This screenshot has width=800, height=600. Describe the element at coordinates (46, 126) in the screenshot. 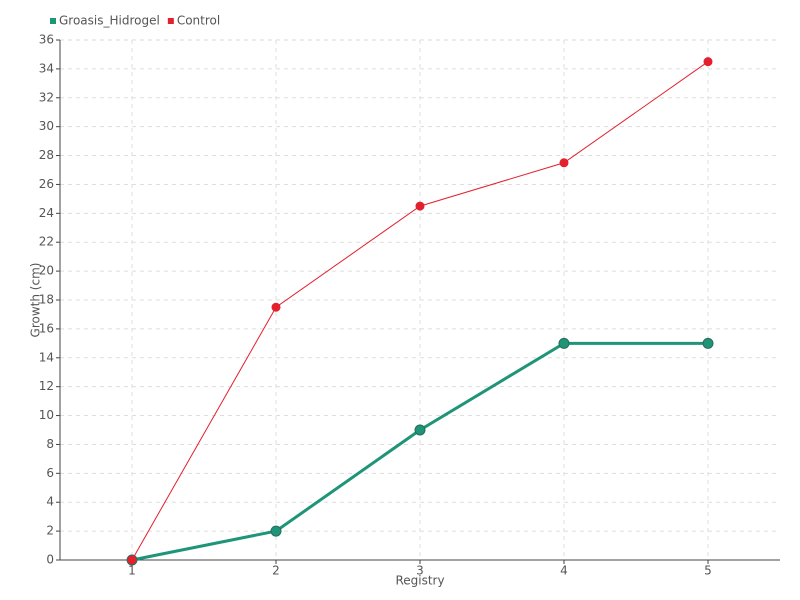

I see `y-tick-label: 30` at that location.